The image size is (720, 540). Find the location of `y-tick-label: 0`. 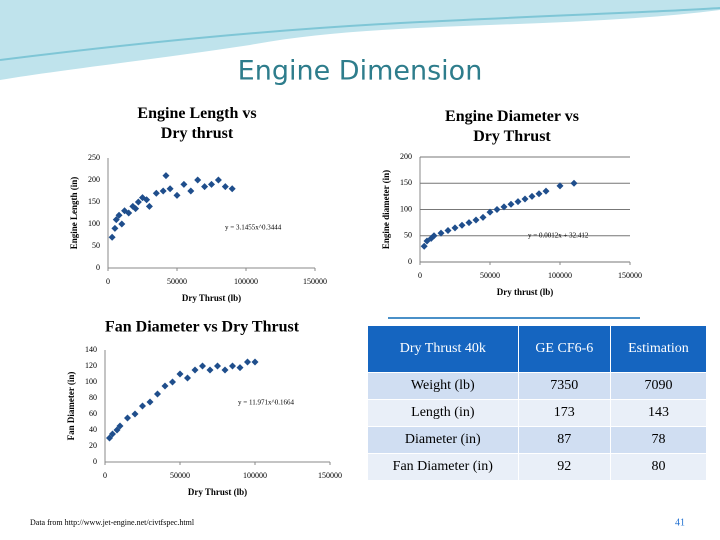

y-tick-label: 0 is located at coordinates (95, 461).